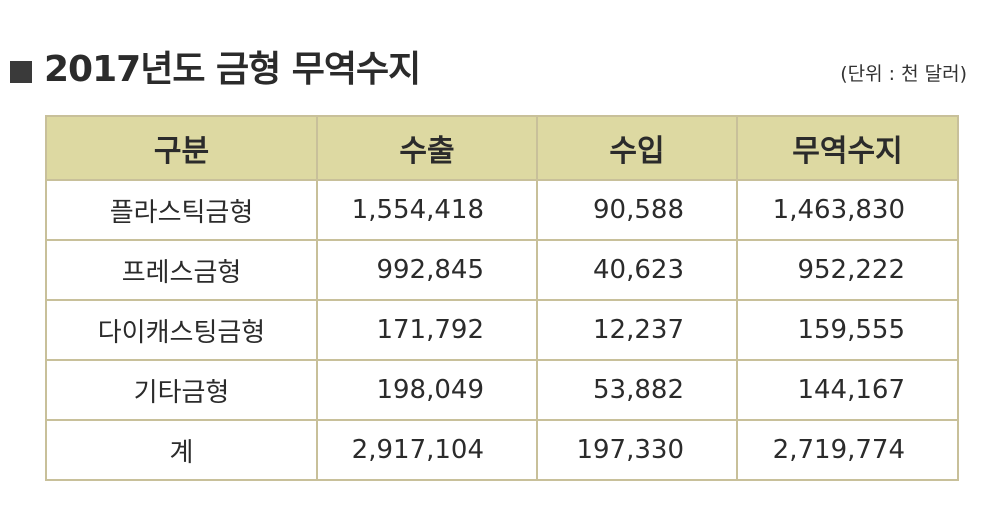 The height and width of the screenshot is (511, 1000). I want to click on import-value: 53,882, so click(637, 390).